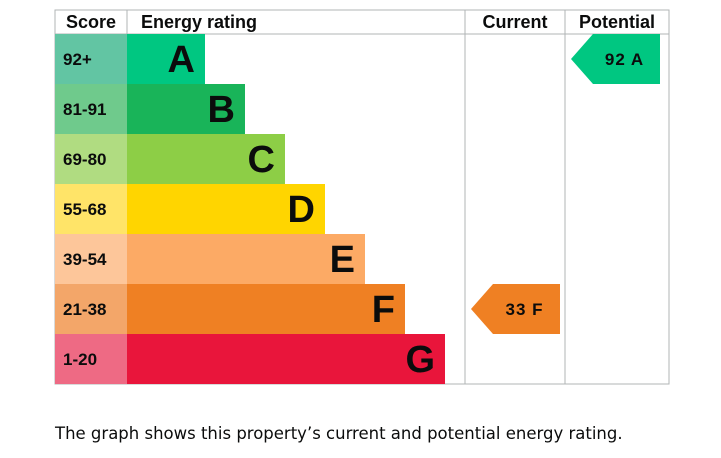 The height and width of the screenshot is (458, 721). I want to click on header-score: Score, so click(91, 22).